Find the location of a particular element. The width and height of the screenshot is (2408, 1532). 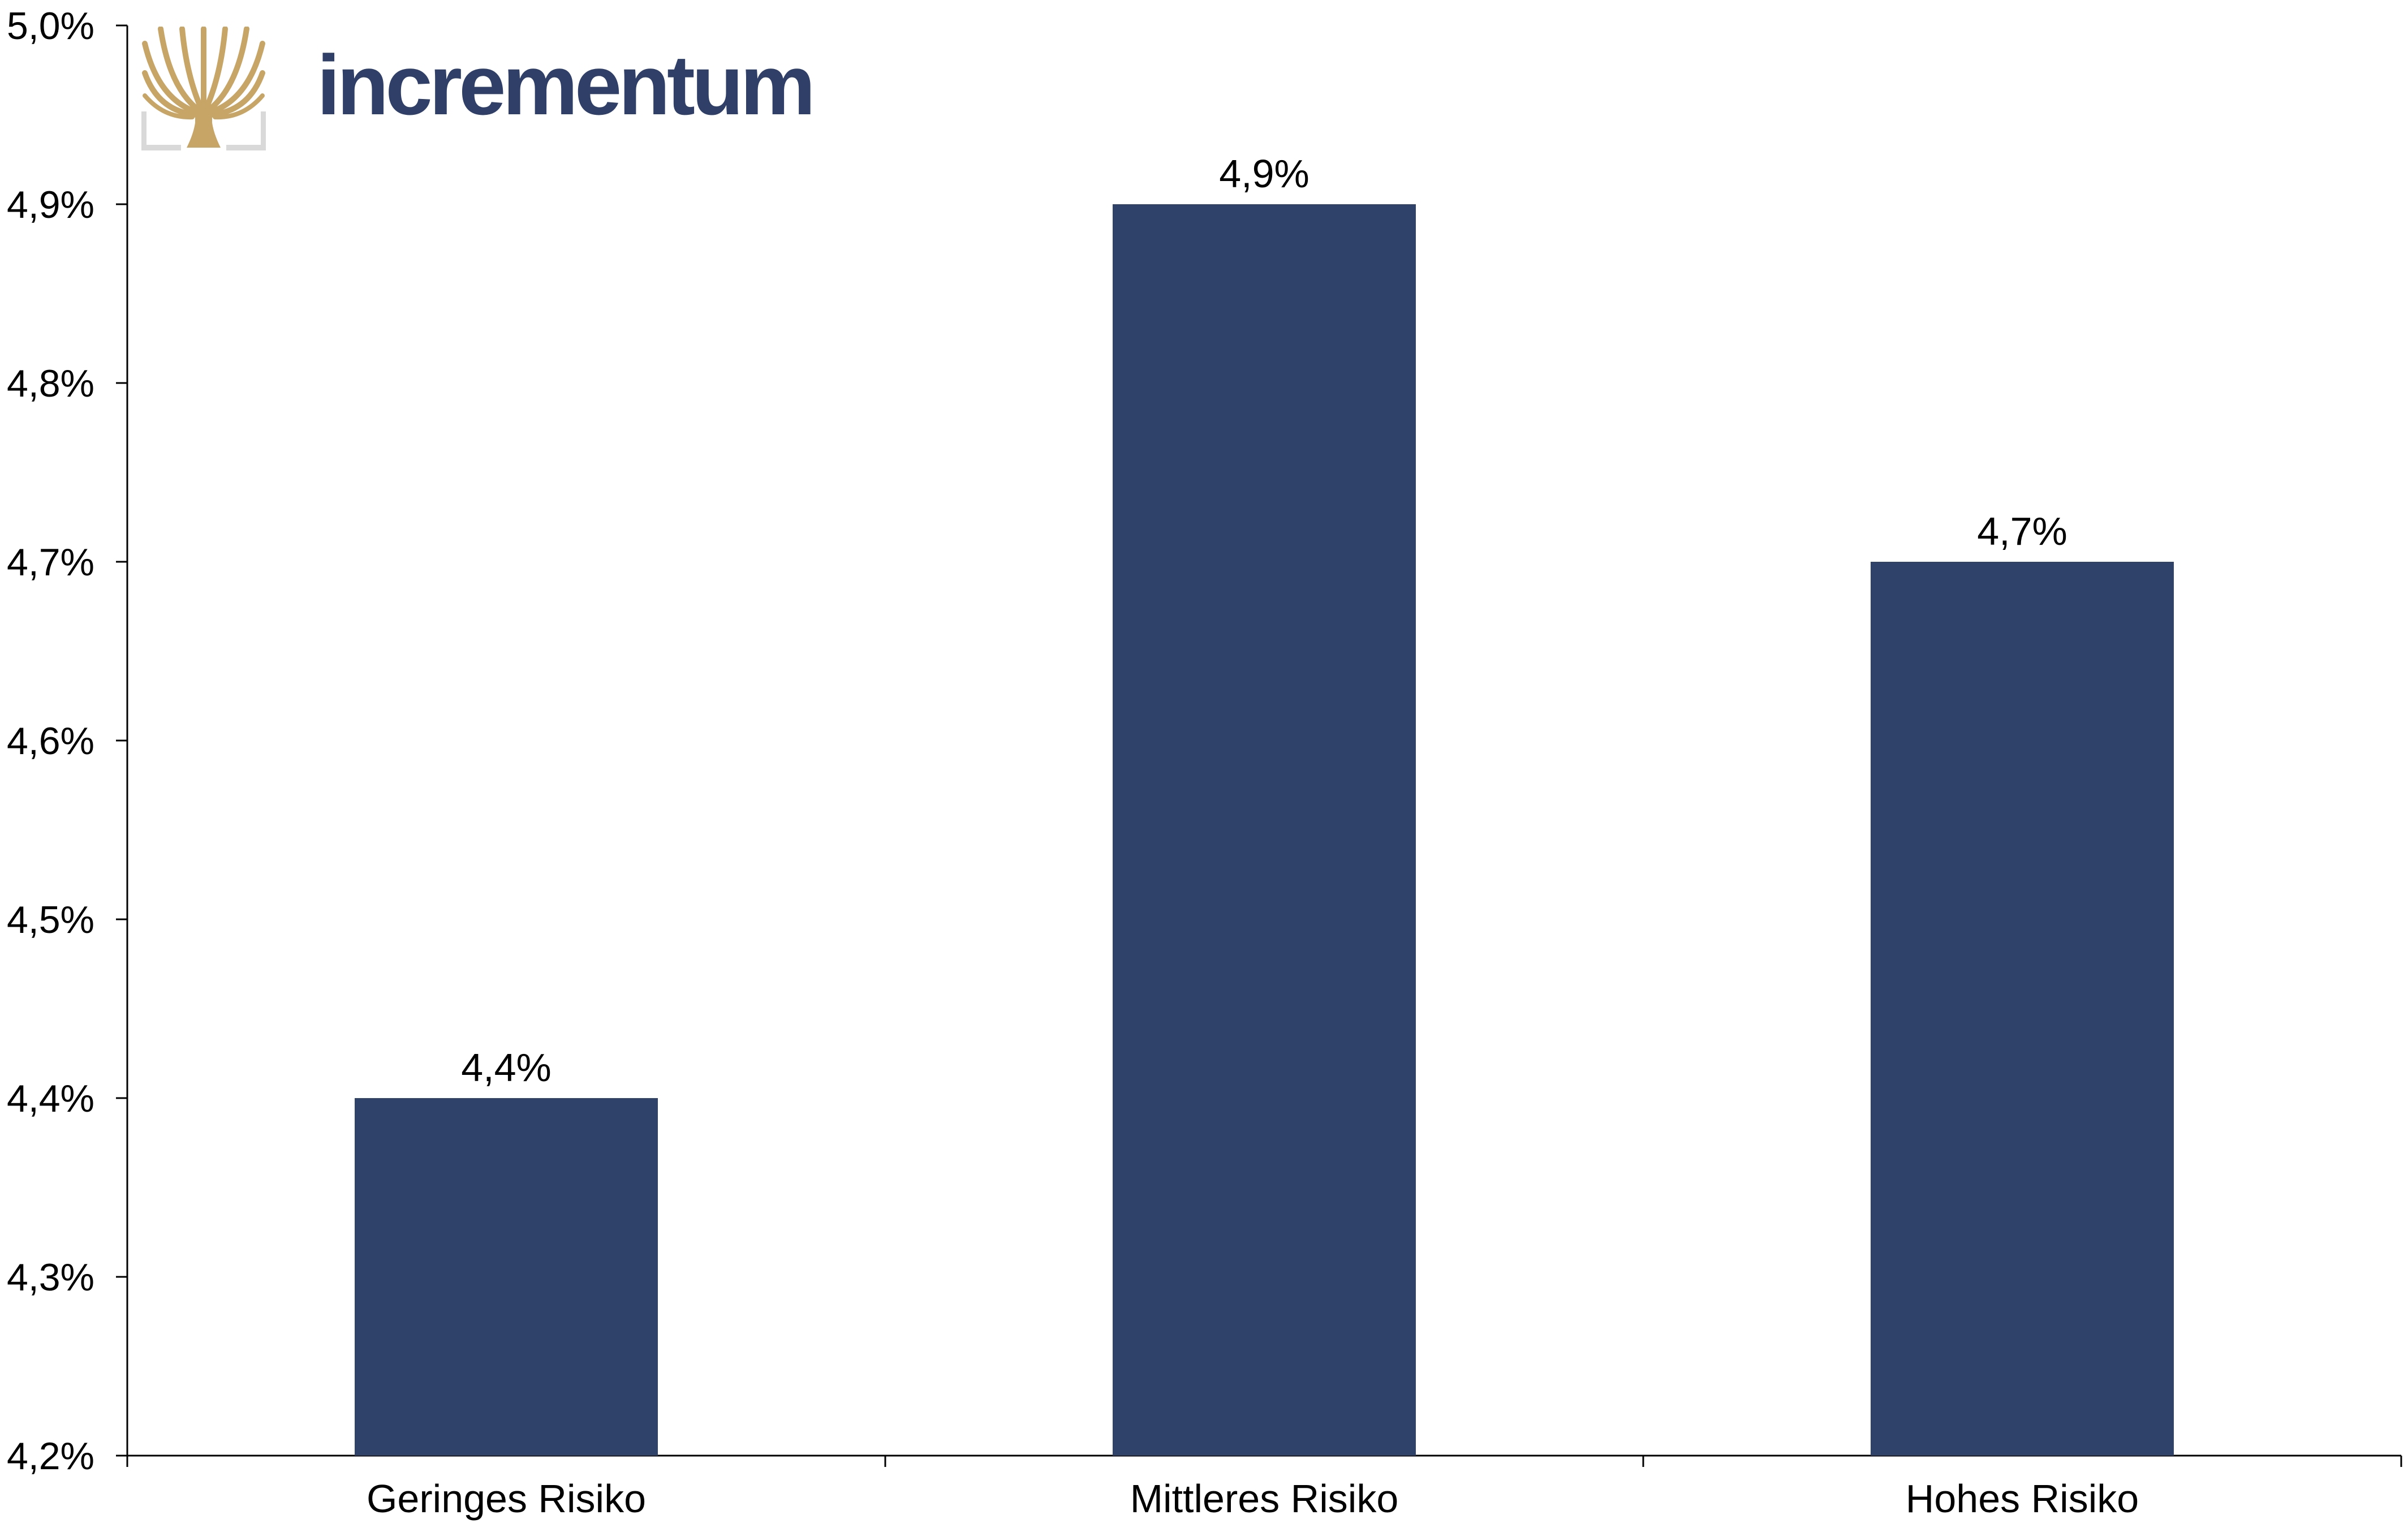

data-label: 4,4% is located at coordinates (506, 1067).